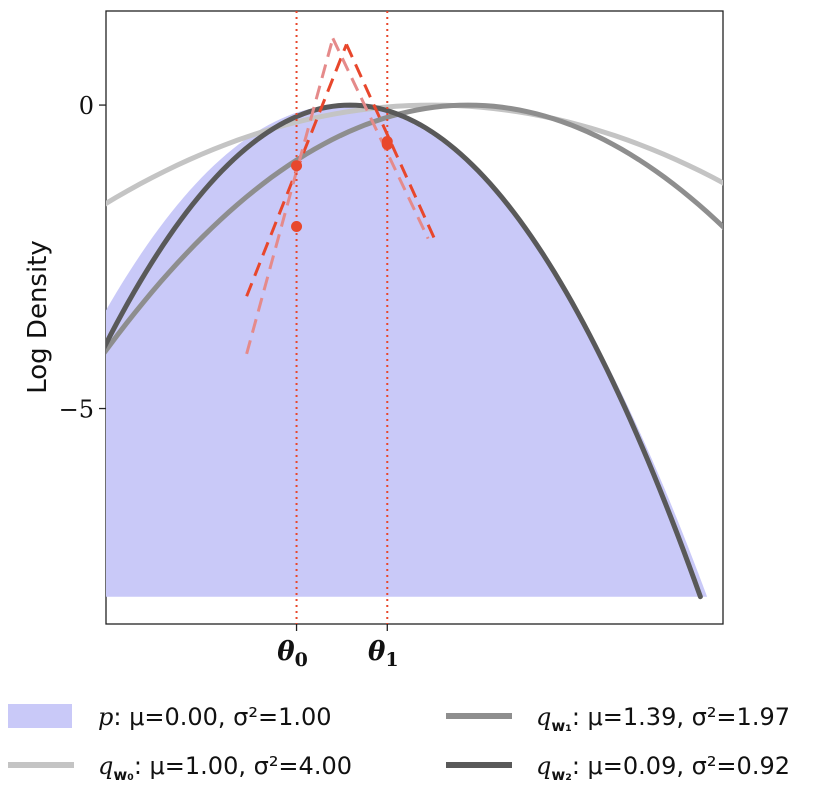  I want to click on x-tick-label-1: θ1, so click(383, 654).